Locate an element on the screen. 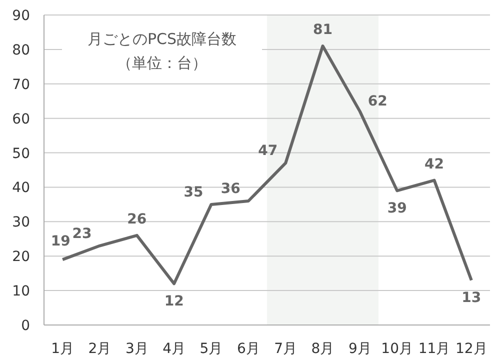 This screenshot has width=500, height=356. data-label: 19 is located at coordinates (60, 242).